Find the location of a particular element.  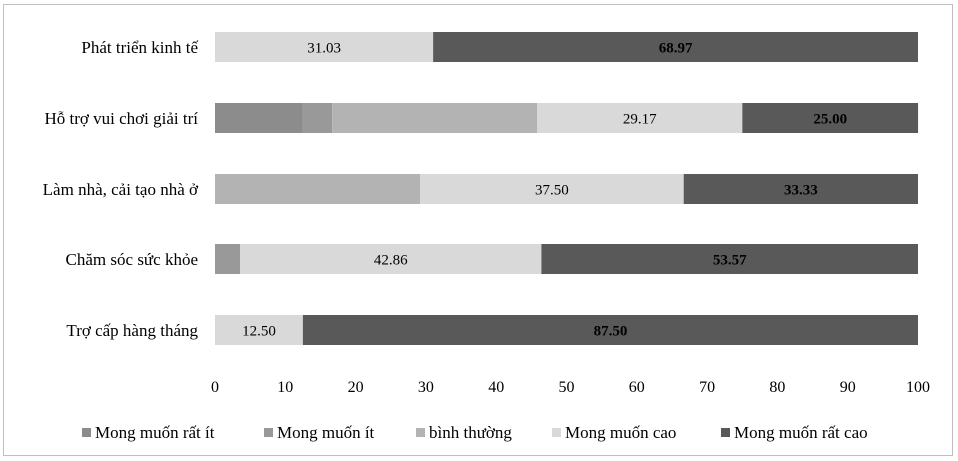

x-tick-label-0: 0 is located at coordinates (215, 387).